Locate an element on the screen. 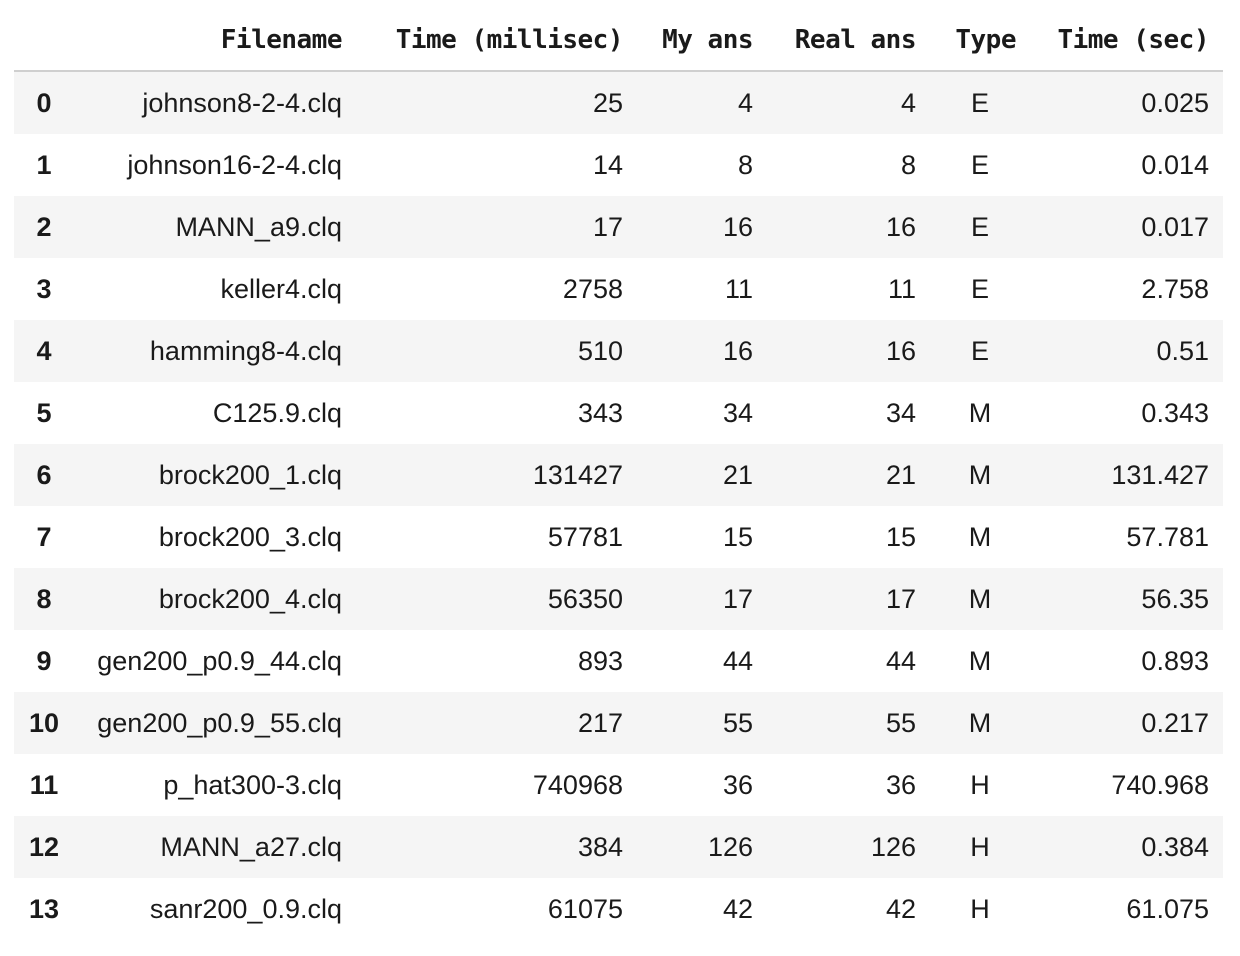 The width and height of the screenshot is (1240, 956). row-index: 10 is located at coordinates (44, 722).